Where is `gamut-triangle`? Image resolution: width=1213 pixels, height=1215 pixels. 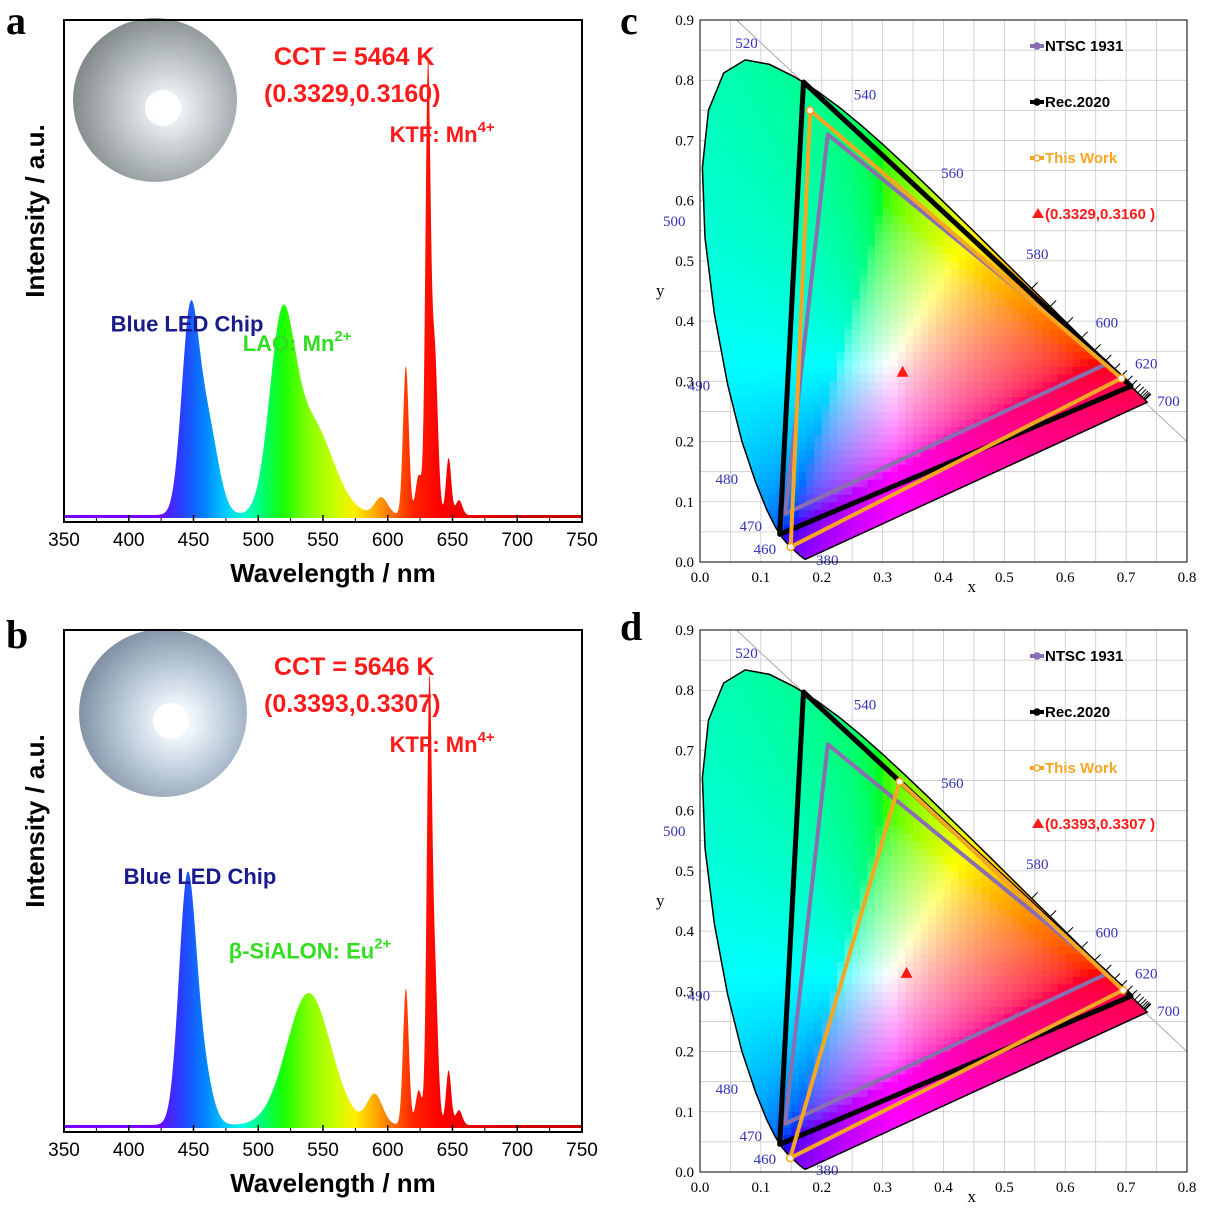 gamut-triangle is located at coordinates (946, 324).